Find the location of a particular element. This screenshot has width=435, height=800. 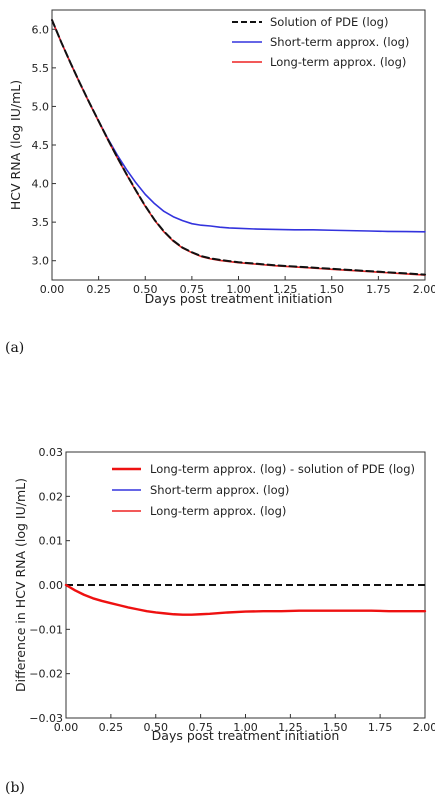

y-axis-label-a: HCV RNA (log IU/mL) is located at coordinates (15, 145).